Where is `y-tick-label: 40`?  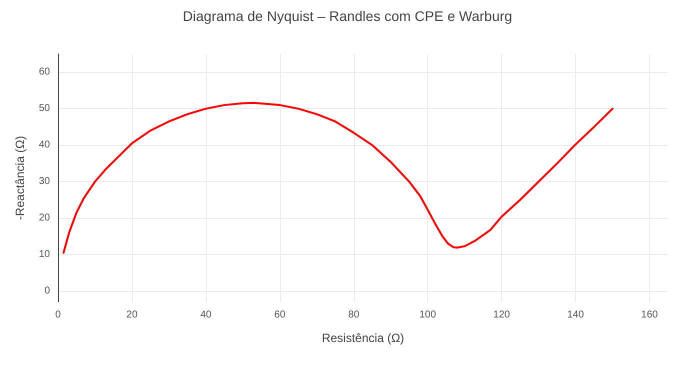 y-tick-label: 40 is located at coordinates (44, 145).